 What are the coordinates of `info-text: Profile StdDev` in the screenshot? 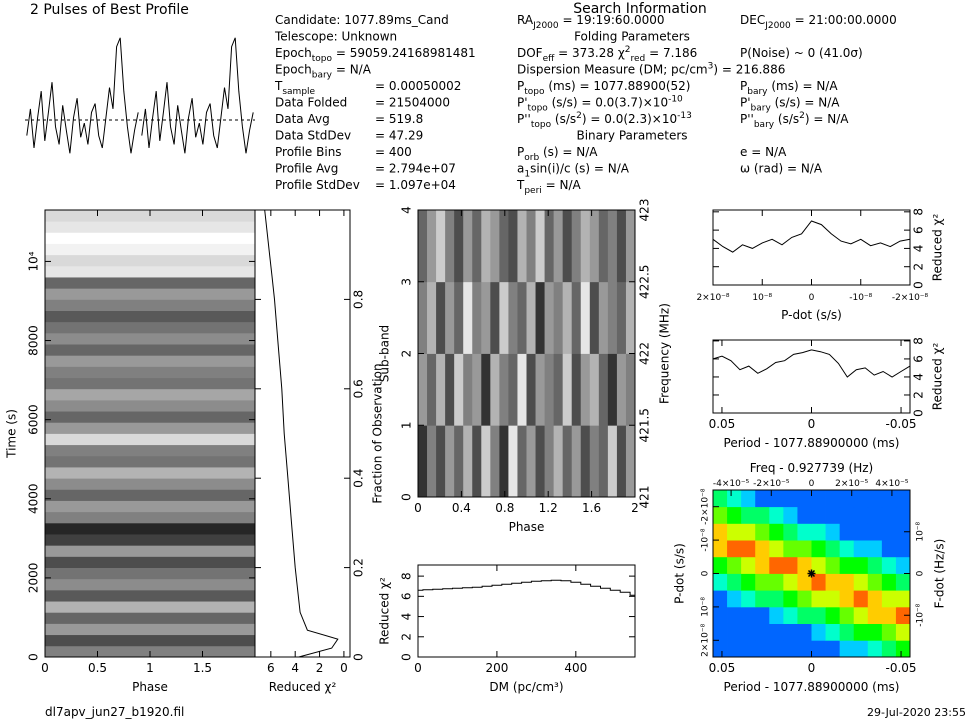 It's located at (317, 185).